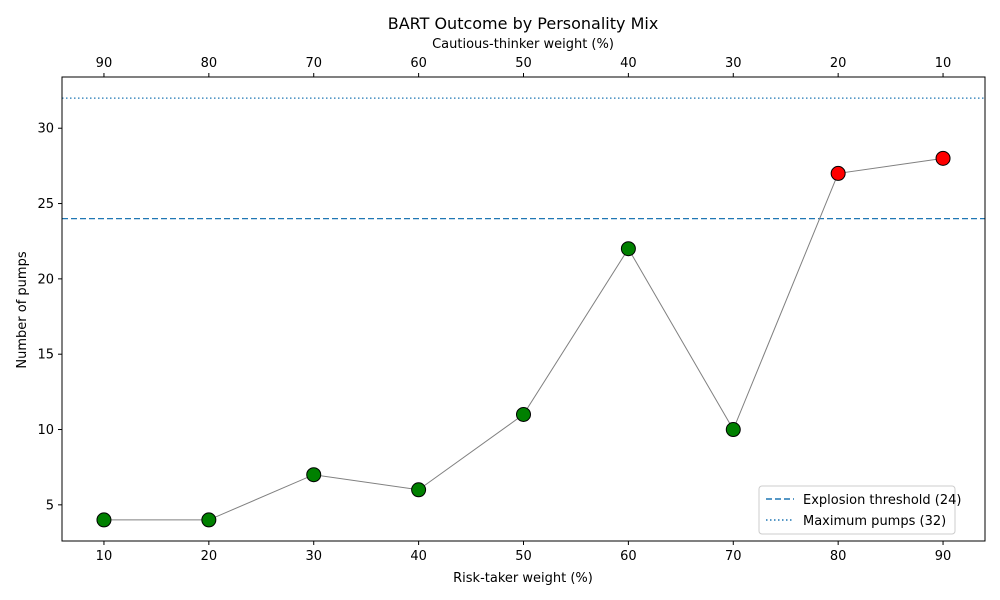  What do you see at coordinates (45, 129) in the screenshot?
I see `y-tick-label-30: 30` at bounding box center [45, 129].